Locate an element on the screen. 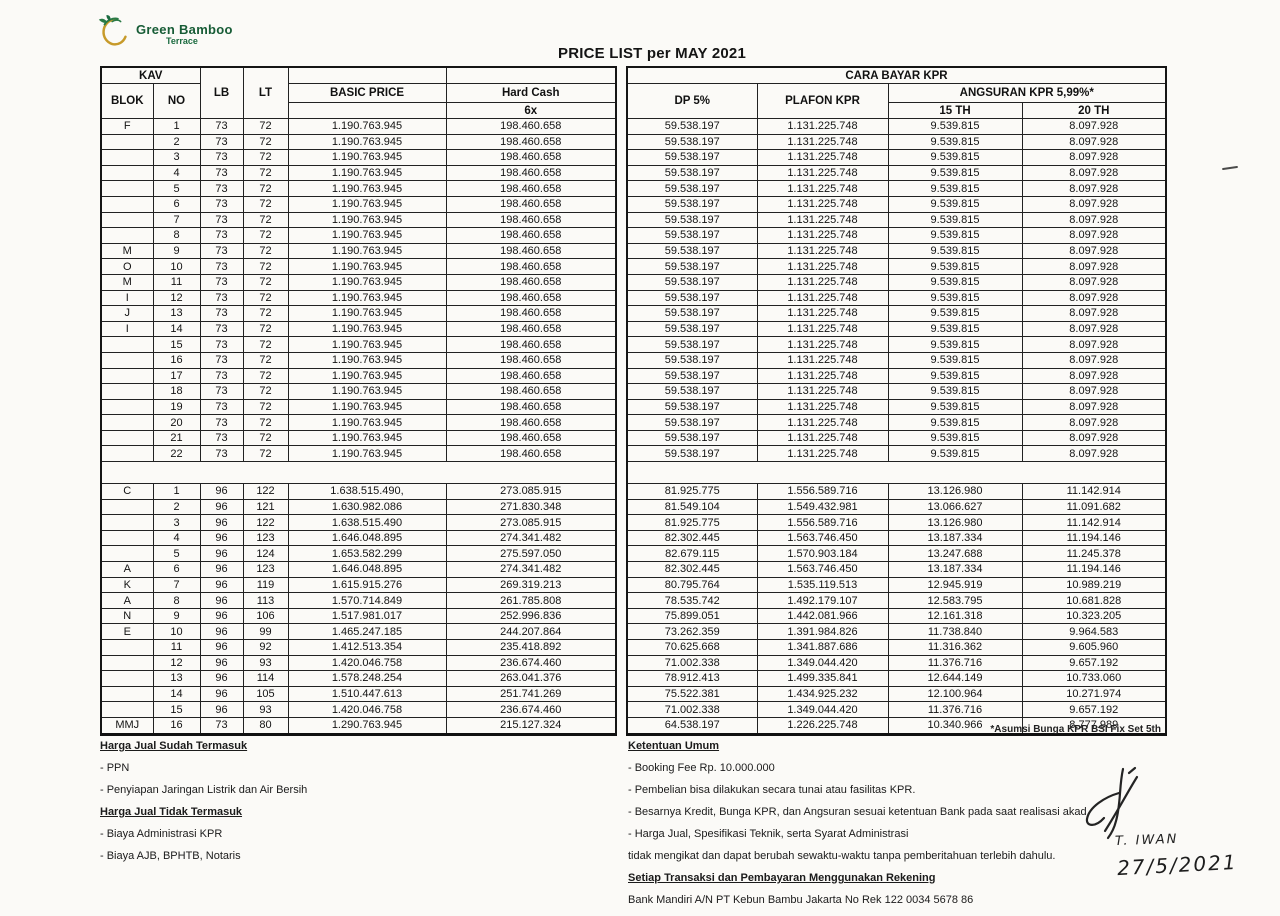  table-row: 2 73 72 1.190.763.945 198.460.658 is located at coordinates (358, 142).